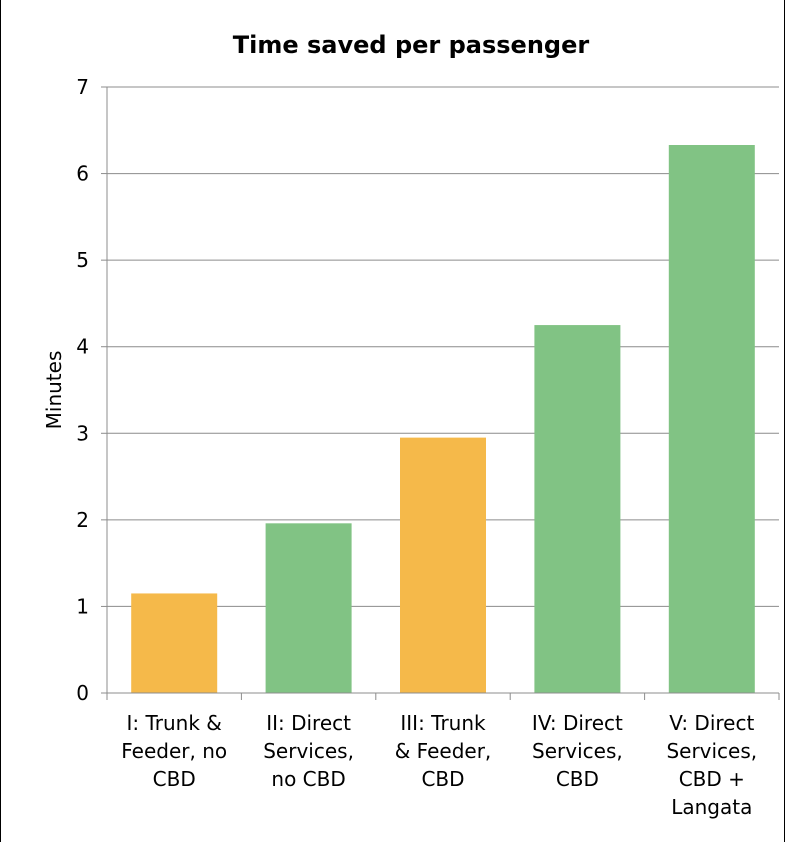 The width and height of the screenshot is (787, 842). What do you see at coordinates (82, 390) in the screenshot?
I see `y-tick-labels: 0 1 2 3 4 5 6 7` at bounding box center [82, 390].